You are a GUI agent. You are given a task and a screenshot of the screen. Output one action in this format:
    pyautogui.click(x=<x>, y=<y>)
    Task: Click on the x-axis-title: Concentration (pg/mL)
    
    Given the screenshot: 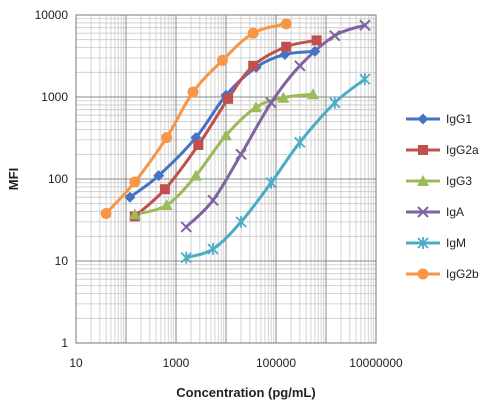 What is the action you would take?
    pyautogui.click(x=245, y=392)
    